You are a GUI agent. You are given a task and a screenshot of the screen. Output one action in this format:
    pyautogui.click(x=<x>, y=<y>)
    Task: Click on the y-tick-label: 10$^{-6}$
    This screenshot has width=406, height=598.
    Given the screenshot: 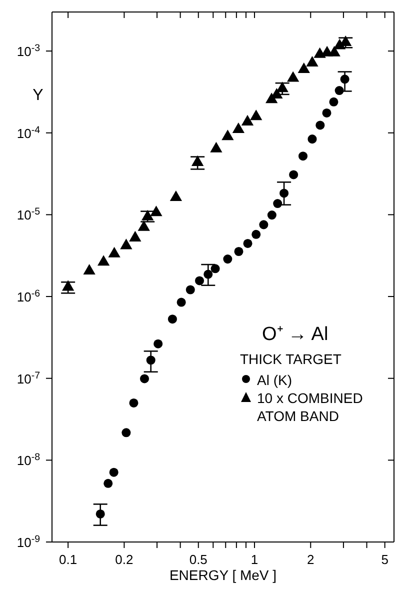 What is the action you would take?
    pyautogui.click(x=28, y=296)
    